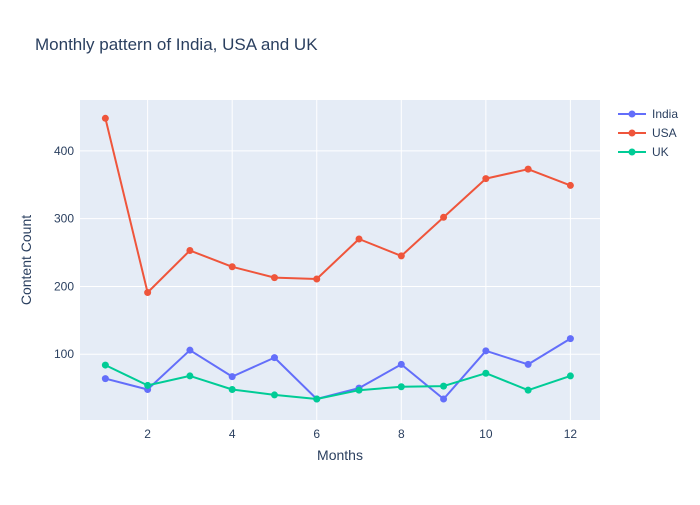 This screenshot has height=505, width=700. Describe the element at coordinates (643, 152) in the screenshot. I see `legend-item-uk: UK` at that location.